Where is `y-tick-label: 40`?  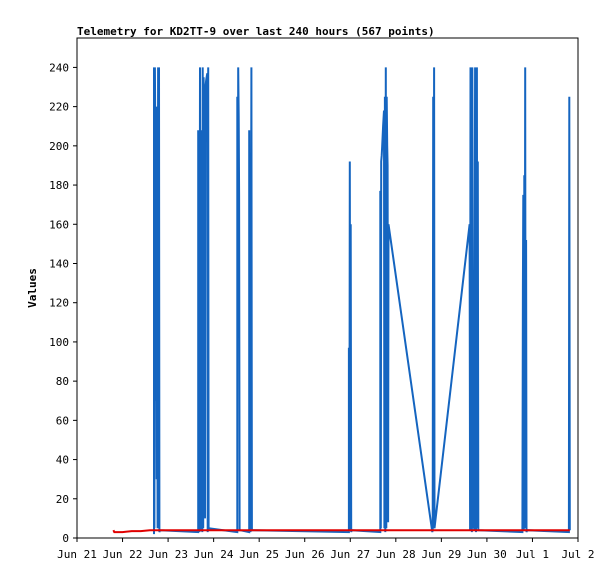 y-tick-label: 40 is located at coordinates (62, 460).